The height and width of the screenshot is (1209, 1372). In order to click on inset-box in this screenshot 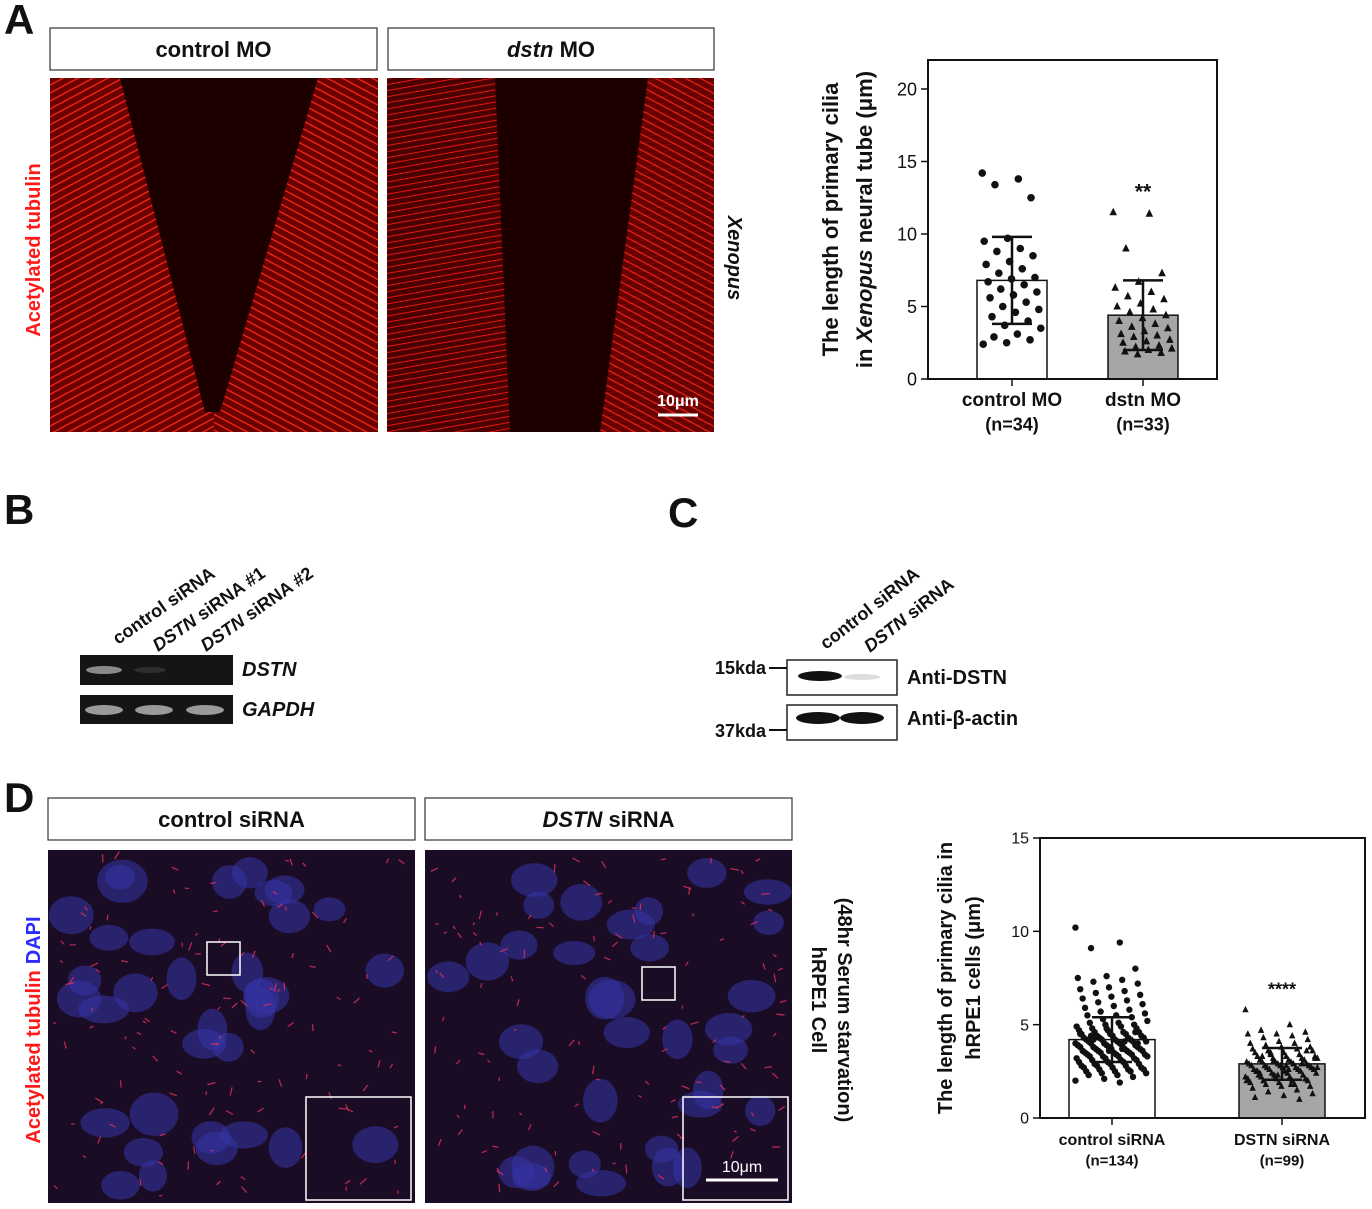, I will do `click(735, 1148)`.